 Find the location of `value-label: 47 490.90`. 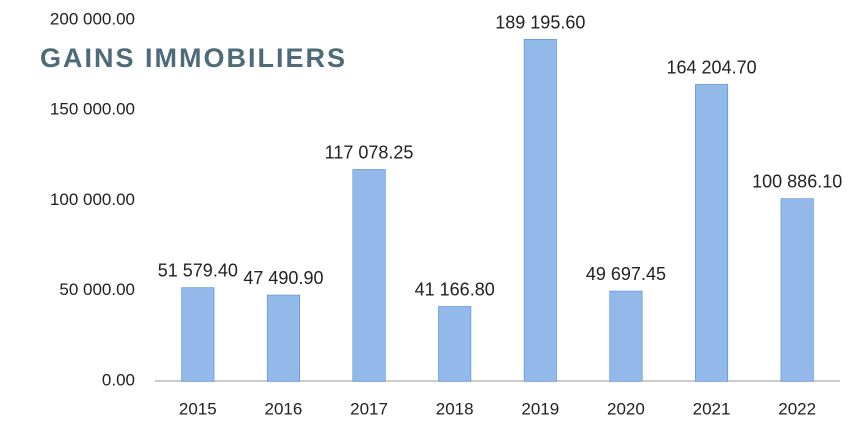

value-label: 47 490.90 is located at coordinates (283, 278).